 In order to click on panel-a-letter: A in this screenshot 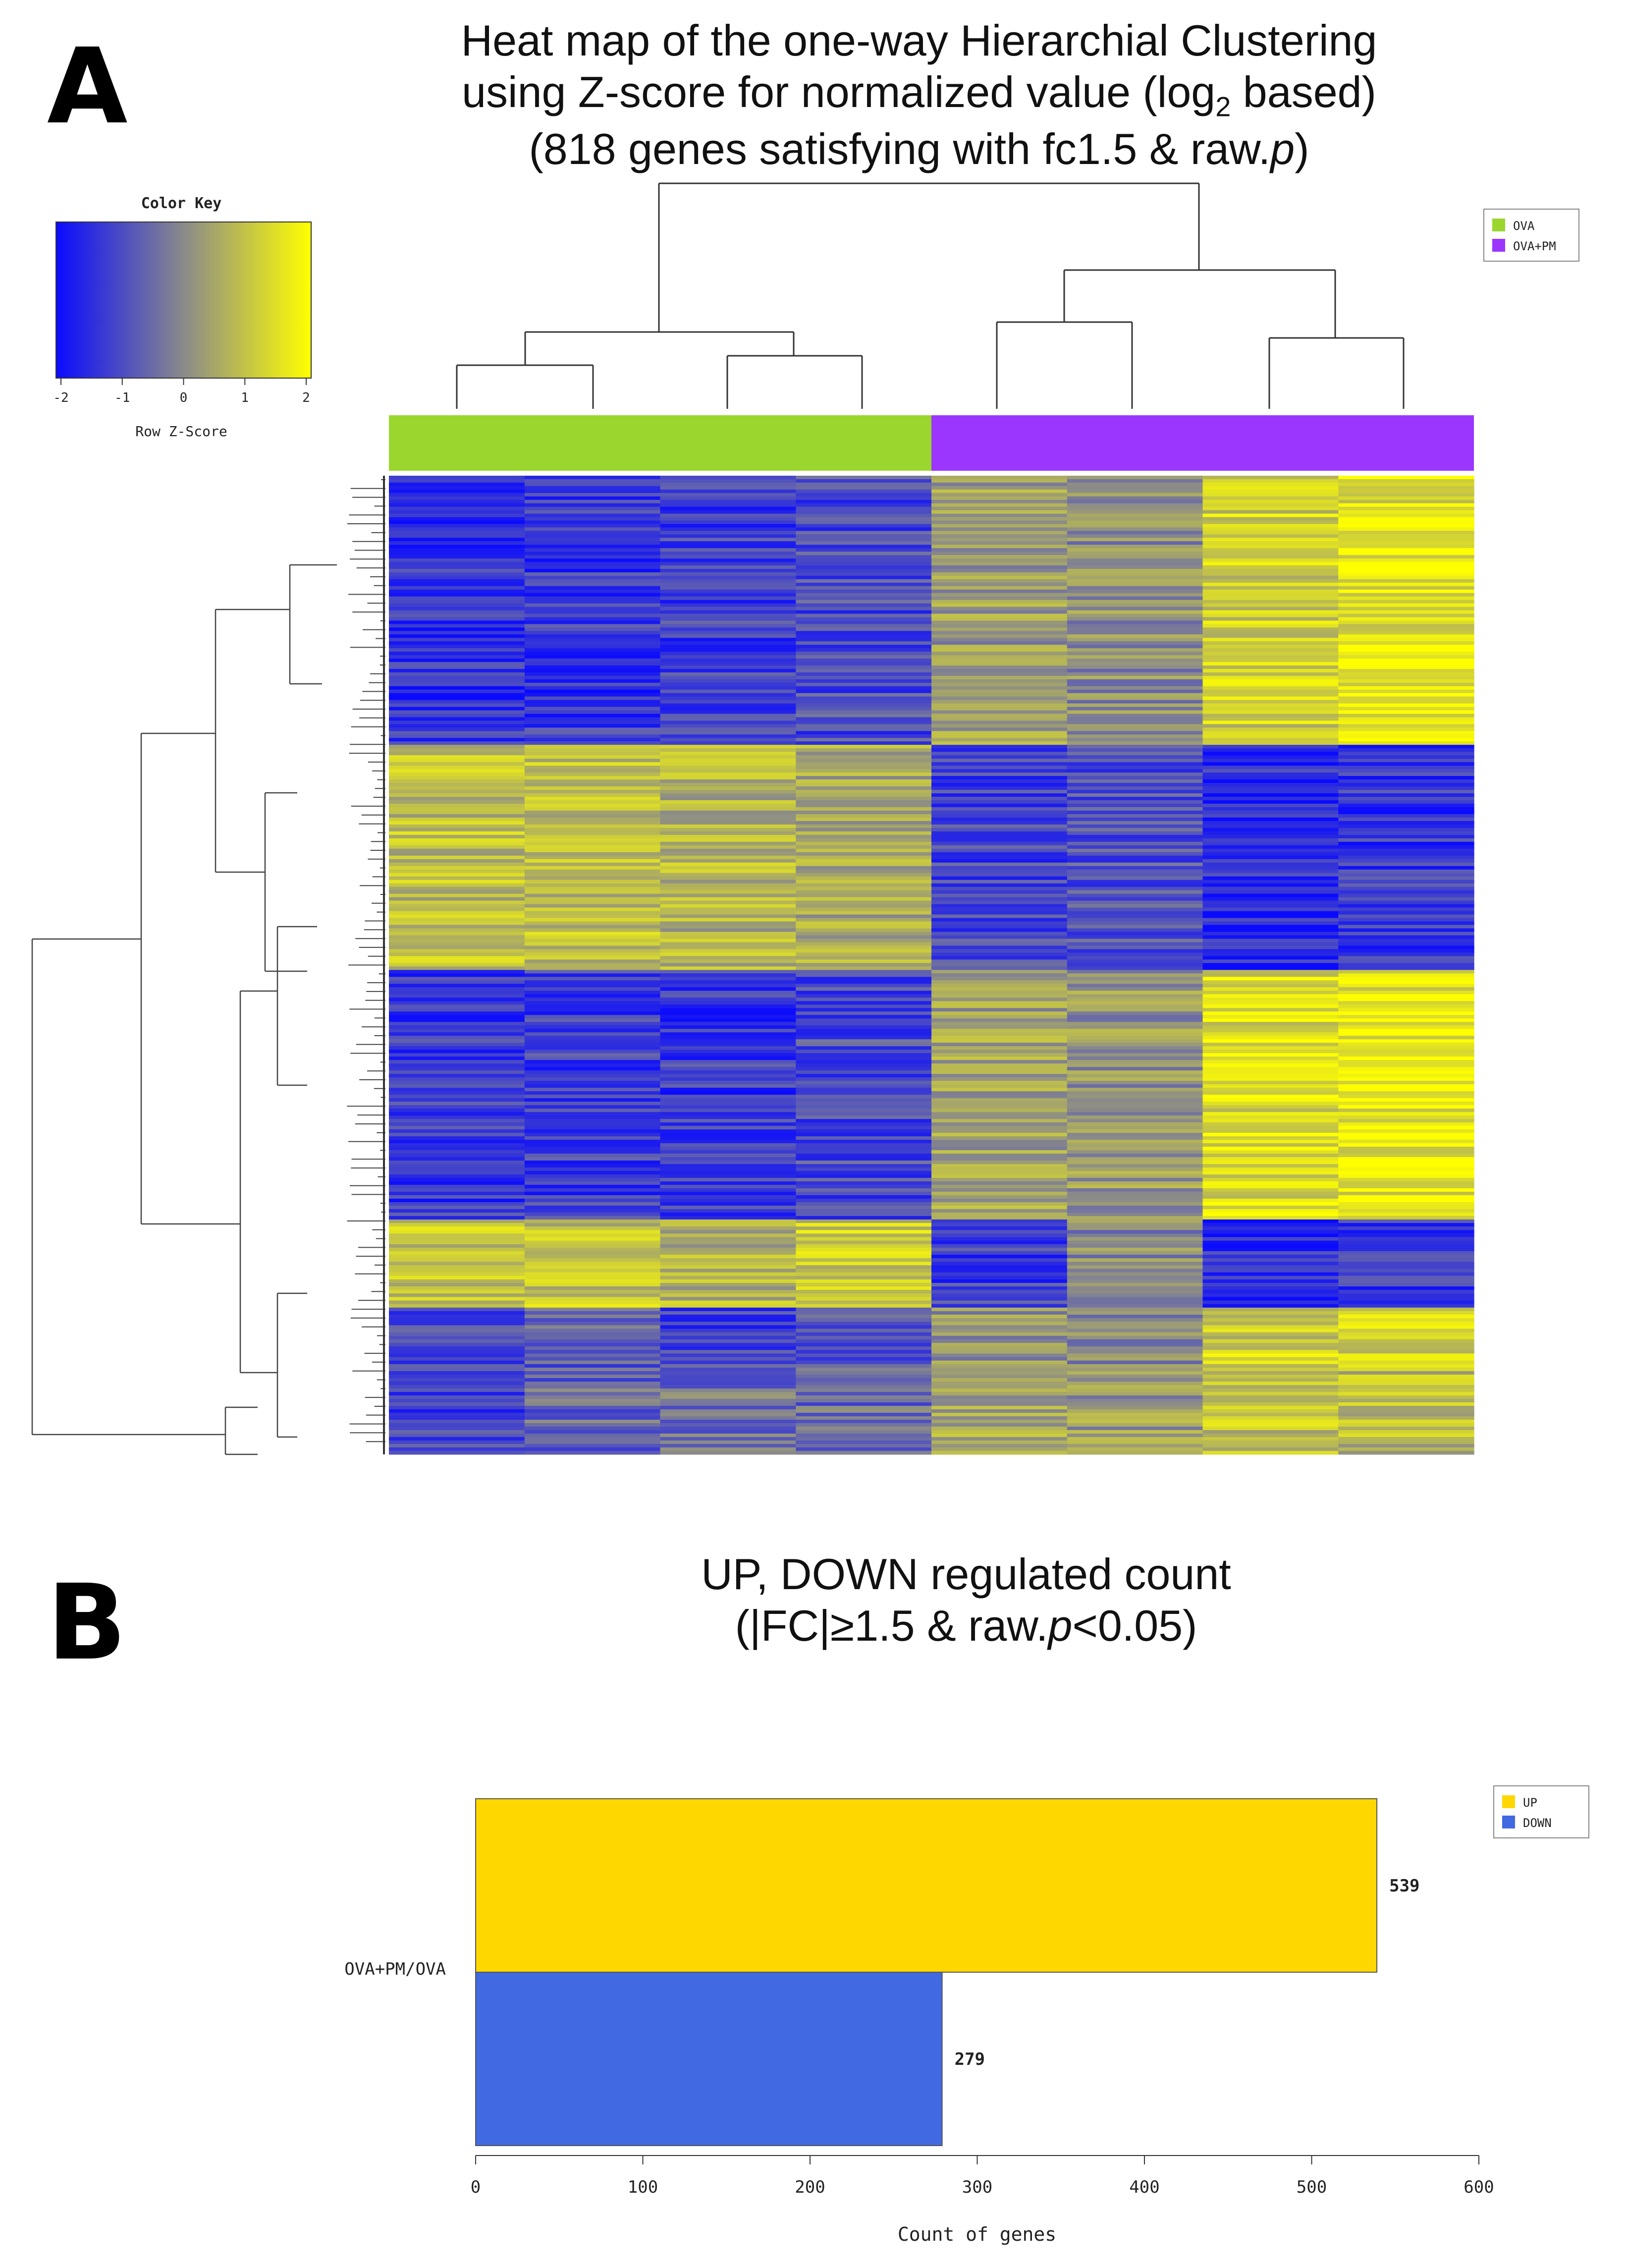, I will do `click(87, 86)`.